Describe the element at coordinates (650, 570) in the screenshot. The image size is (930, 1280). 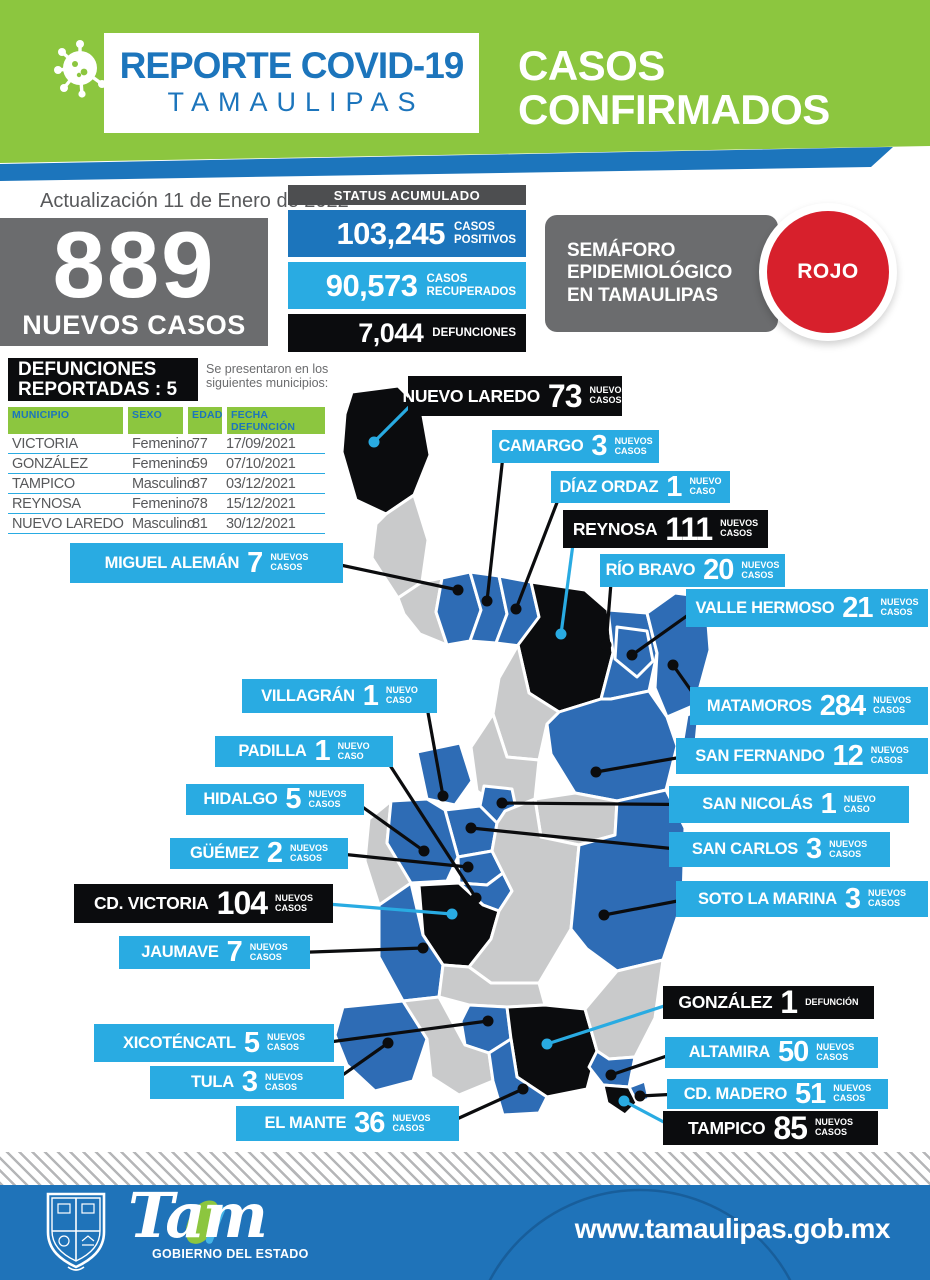
I see `callout-municipality-name: RÍO BRAVO` at that location.